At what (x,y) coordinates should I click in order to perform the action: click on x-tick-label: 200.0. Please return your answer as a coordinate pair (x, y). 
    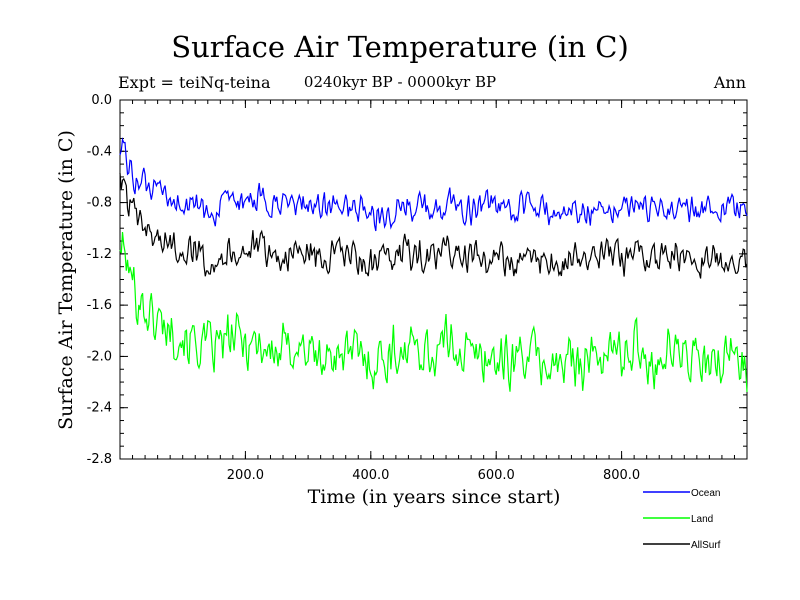
    Looking at the image, I should click on (245, 475).